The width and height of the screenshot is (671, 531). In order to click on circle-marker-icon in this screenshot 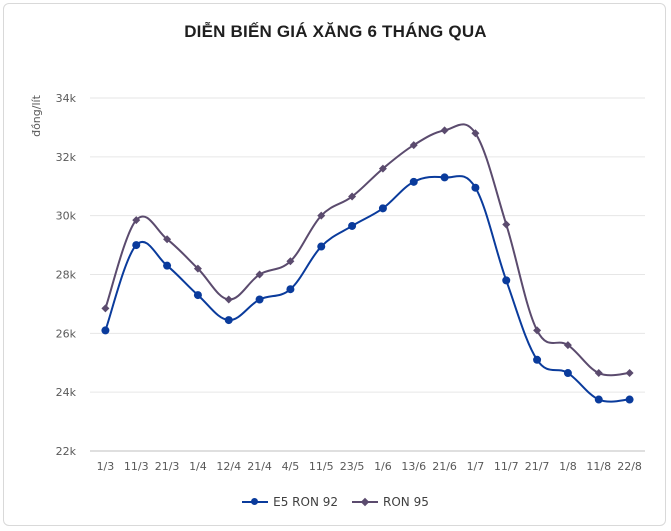, I will do `click(255, 501)`.